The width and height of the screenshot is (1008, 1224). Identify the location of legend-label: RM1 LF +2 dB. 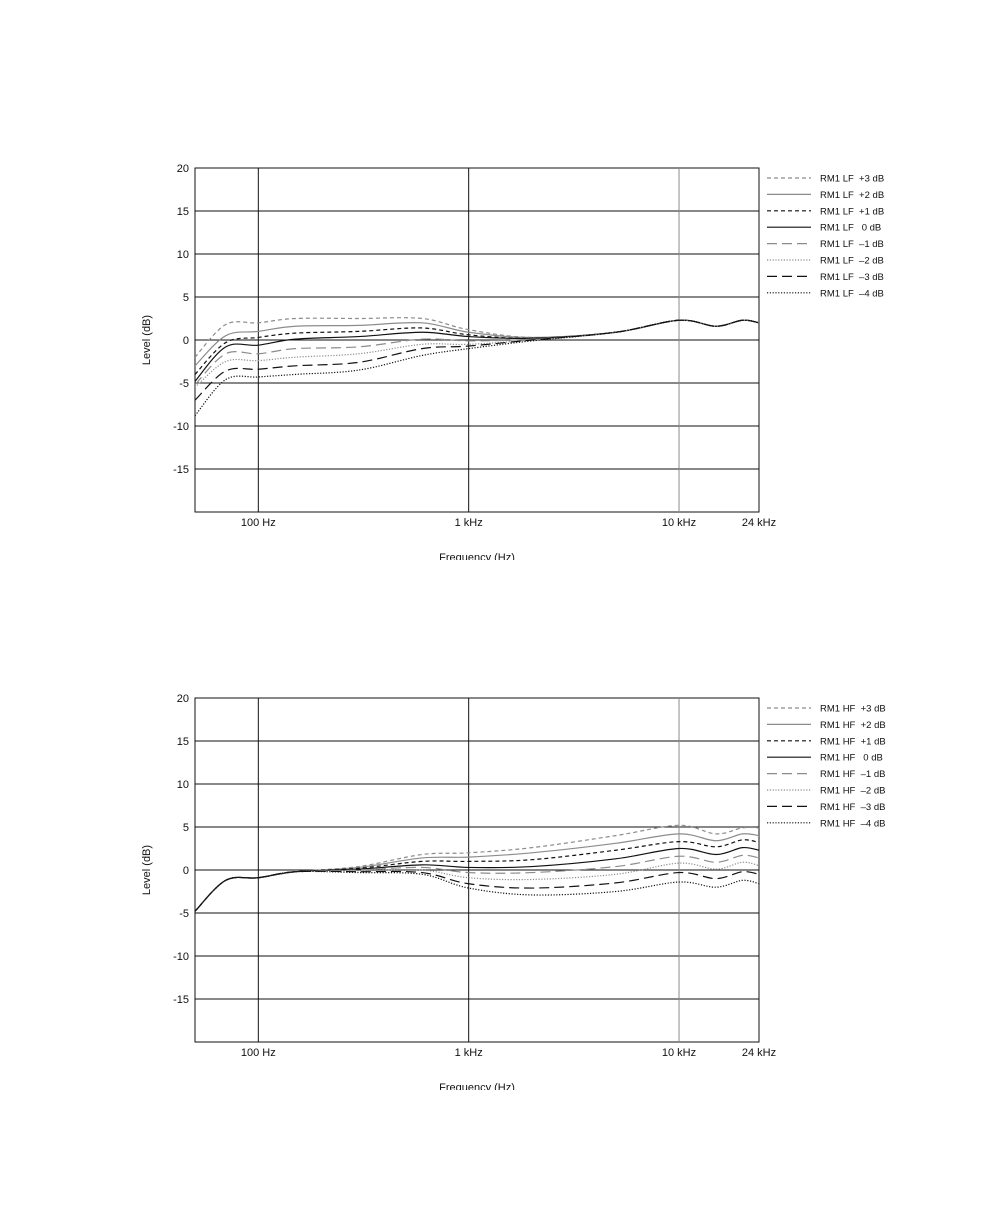
(852, 195).